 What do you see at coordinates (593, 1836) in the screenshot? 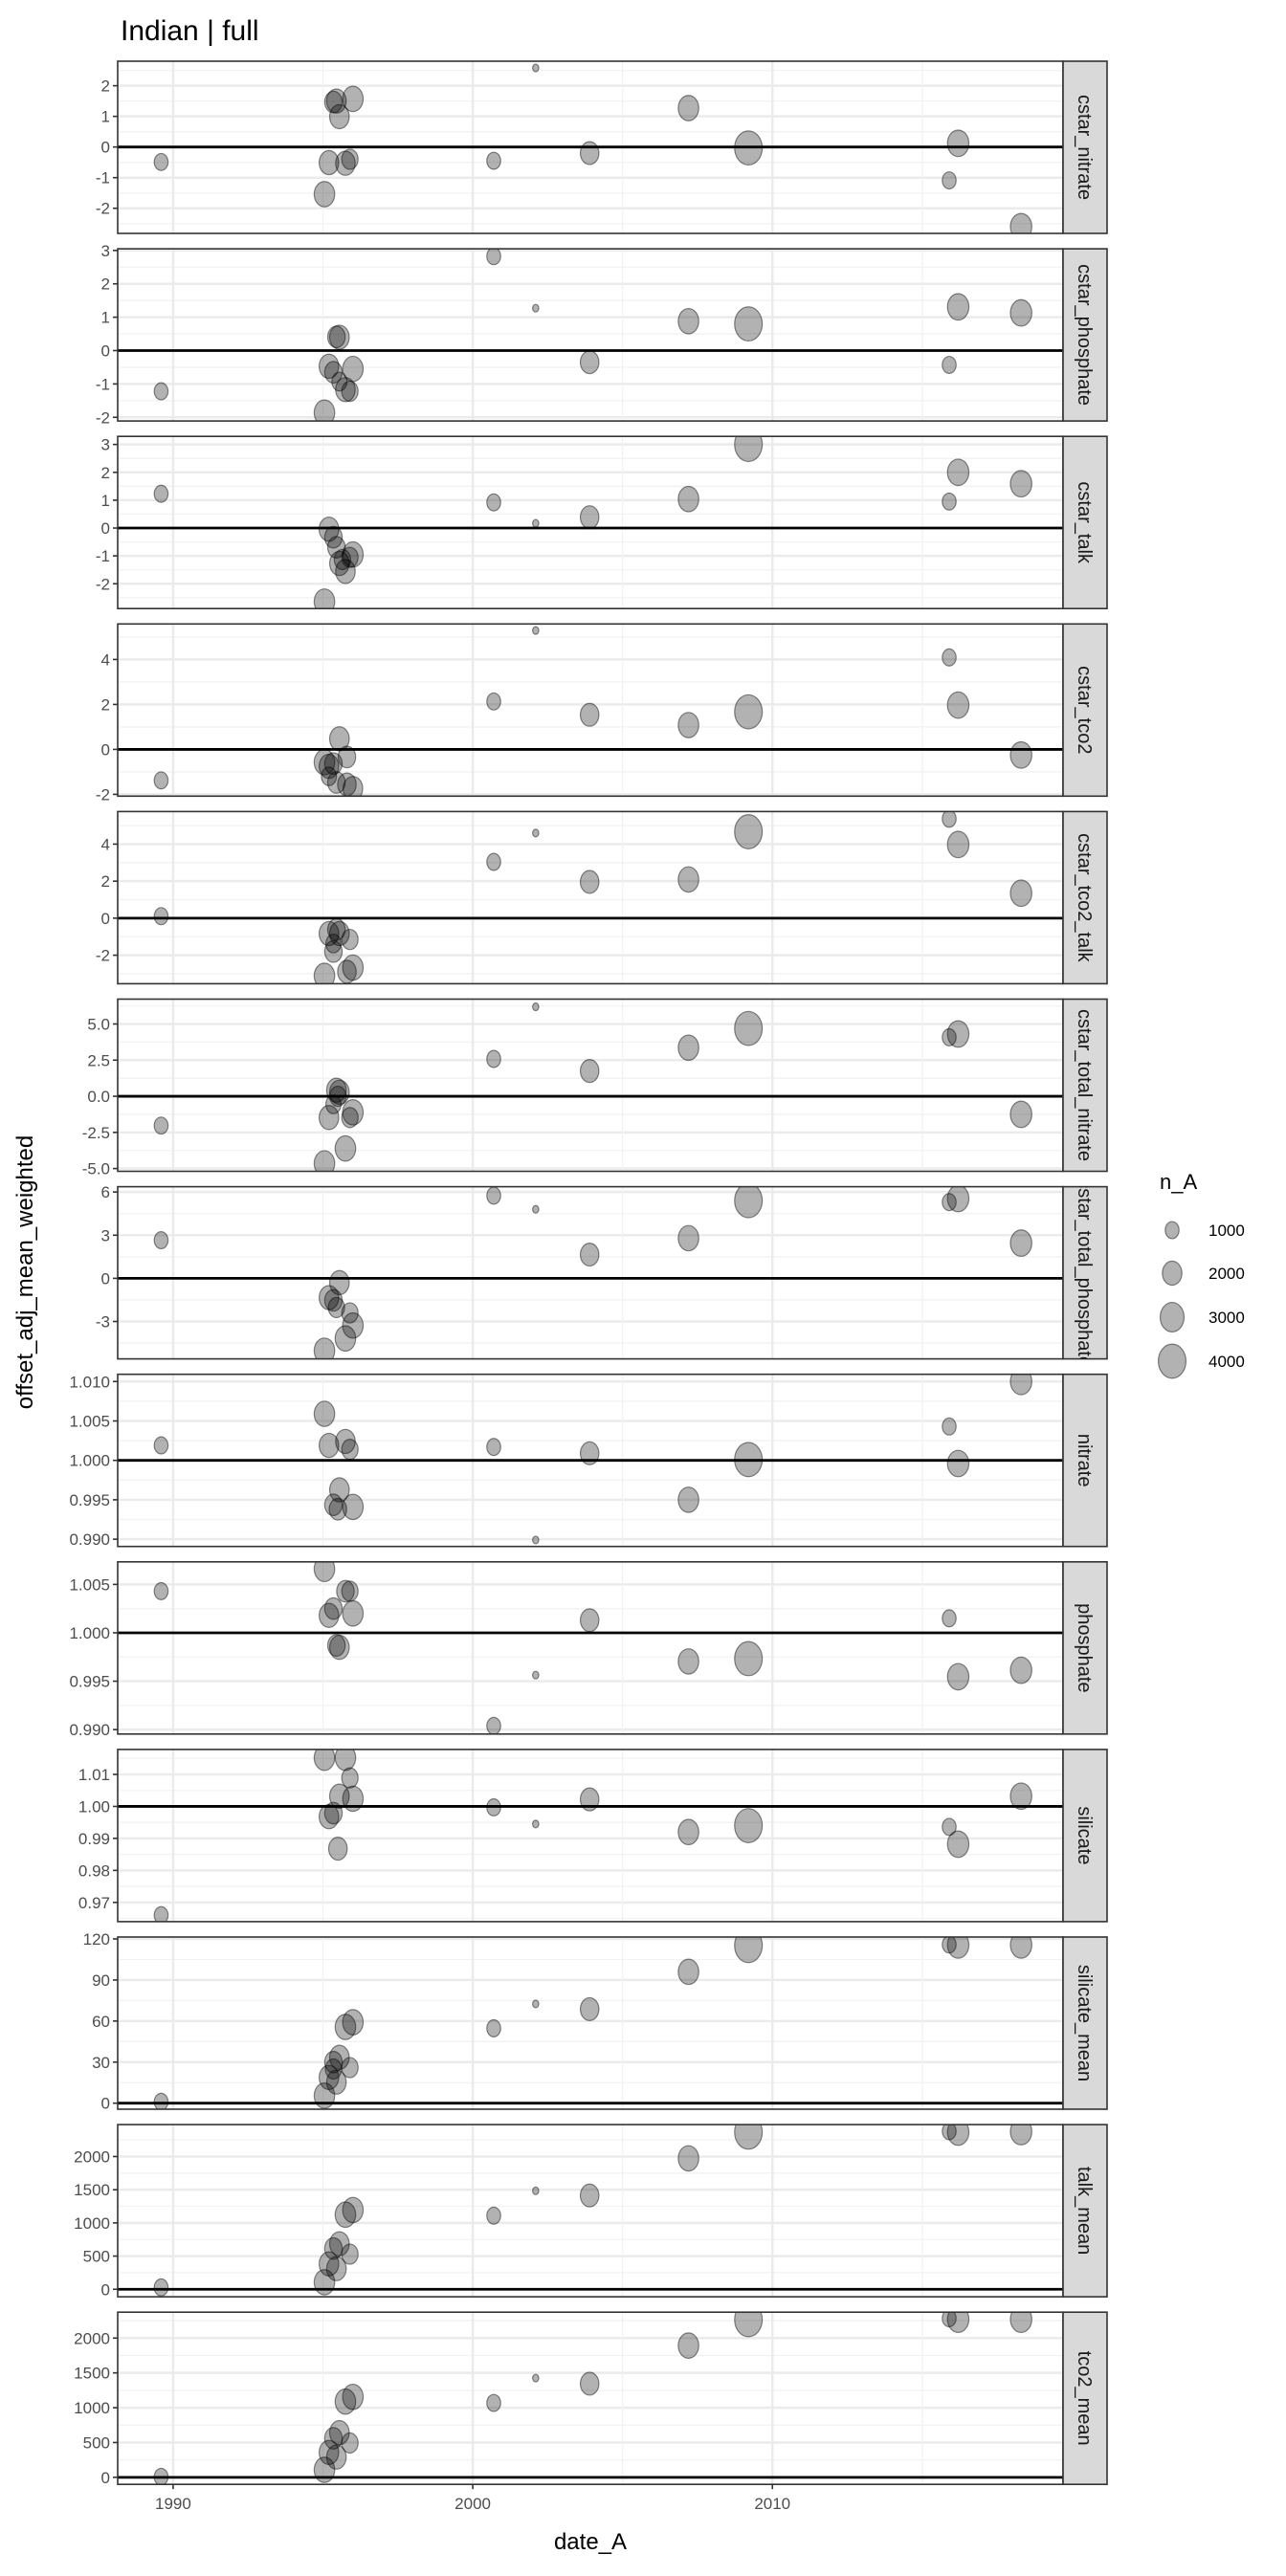
I see `facet-panel-silicate: 0.97 0.98 0.99 1.00 1.01 silicate` at bounding box center [593, 1836].